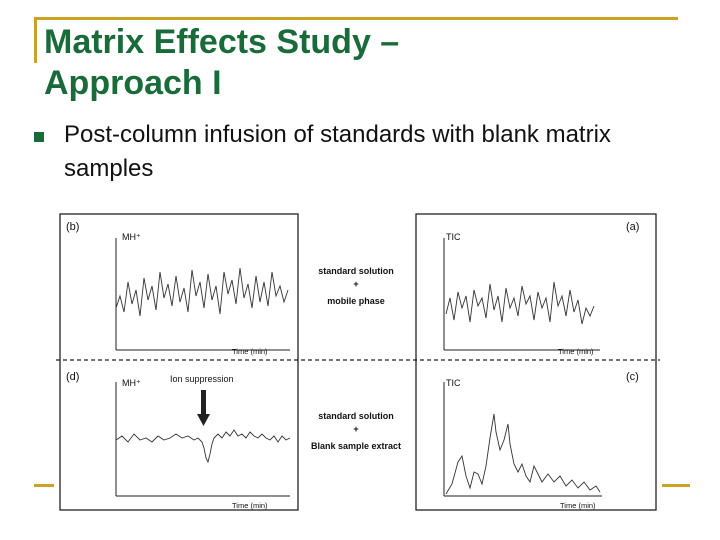 Image resolution: width=720 pixels, height=540 pixels. I want to click on bottom-caption-line-1: standard solution, so click(356, 416).